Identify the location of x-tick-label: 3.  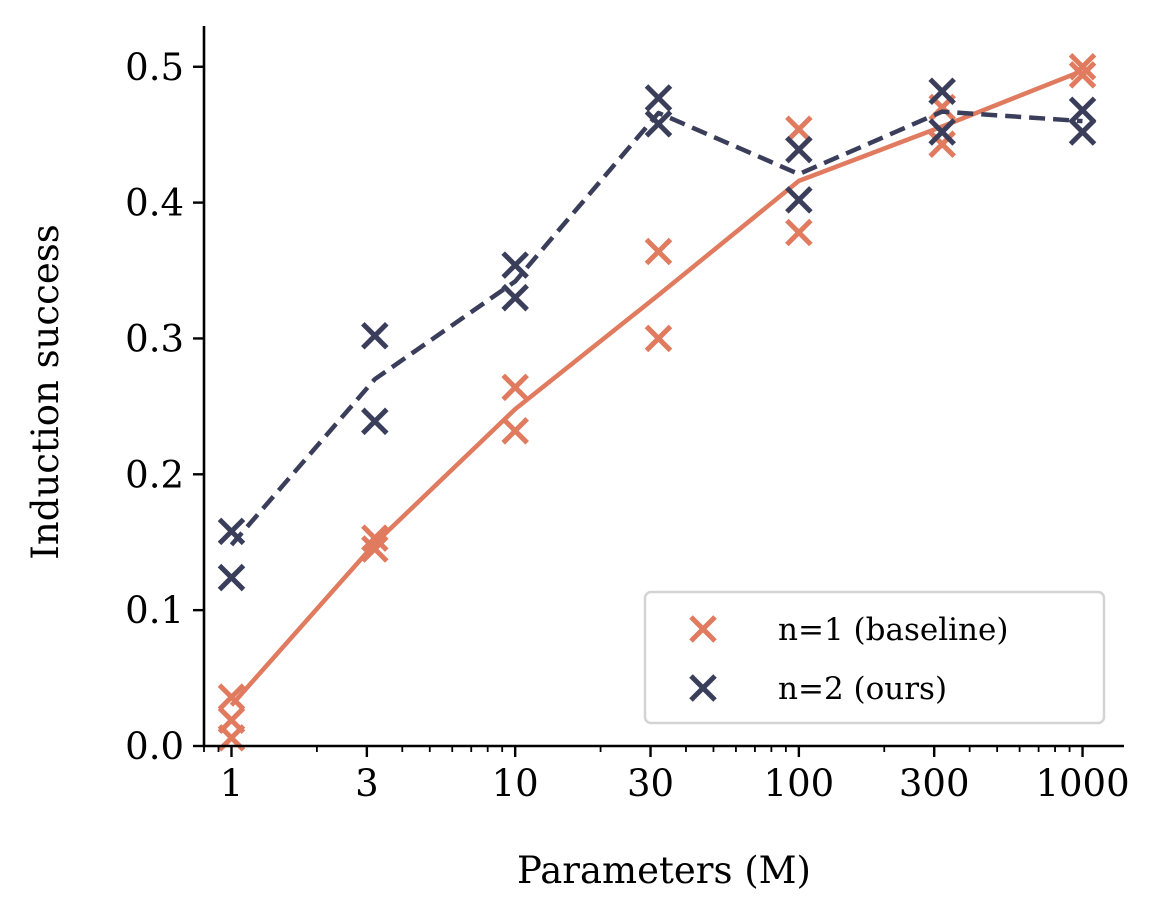
(367, 783).